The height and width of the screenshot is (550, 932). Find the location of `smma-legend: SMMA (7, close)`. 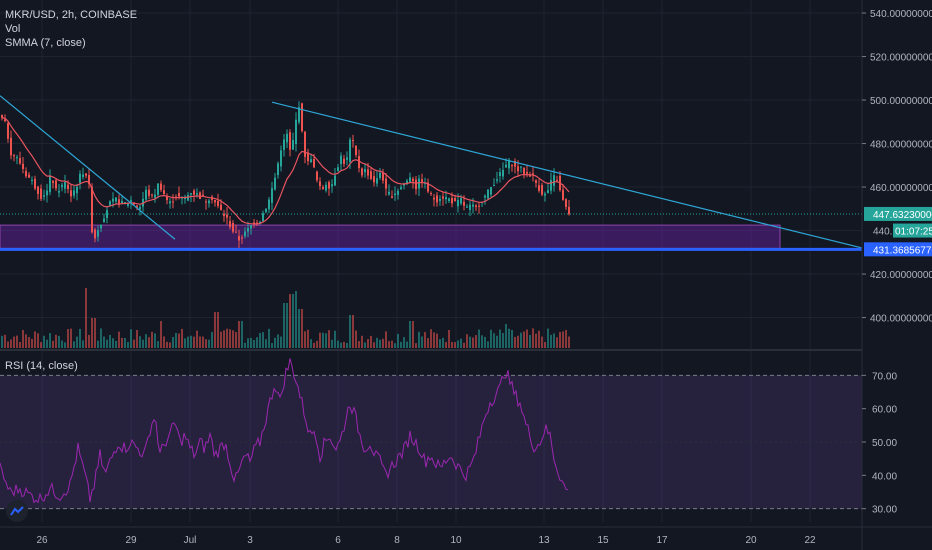

smma-legend: SMMA (7, close) is located at coordinates (45, 43).